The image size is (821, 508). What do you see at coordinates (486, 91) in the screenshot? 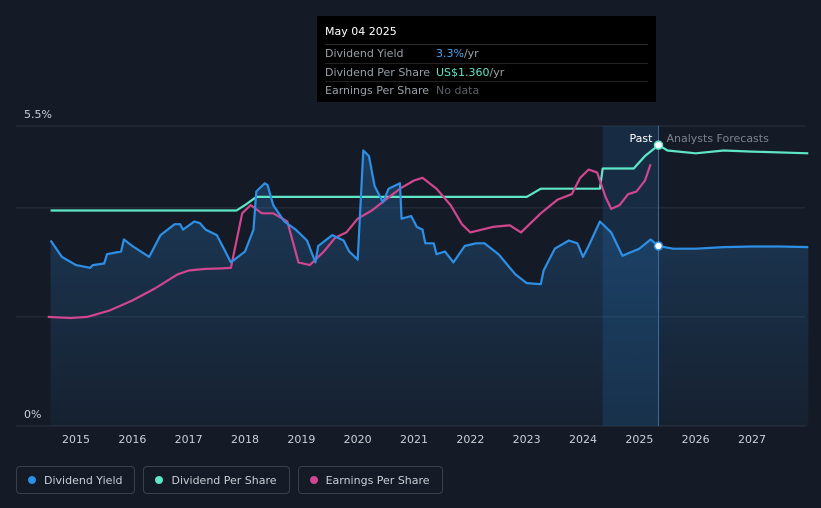
I see `tooltip-row-earnings-per-share: Earnings Per Share No data` at bounding box center [486, 91].